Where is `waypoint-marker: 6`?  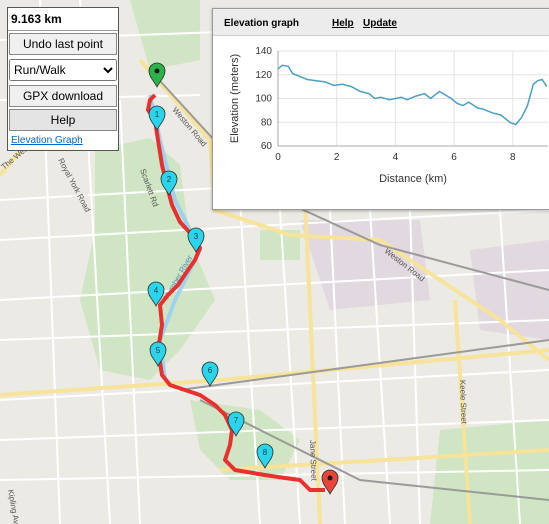
waypoint-marker: 6 is located at coordinates (210, 374).